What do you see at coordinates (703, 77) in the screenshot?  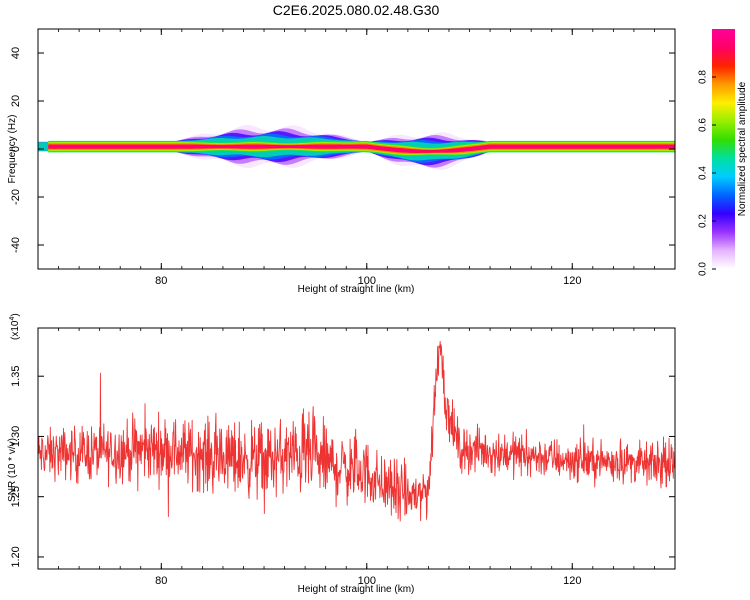 I see `colorbar-tick-label: 0.8` at bounding box center [703, 77].